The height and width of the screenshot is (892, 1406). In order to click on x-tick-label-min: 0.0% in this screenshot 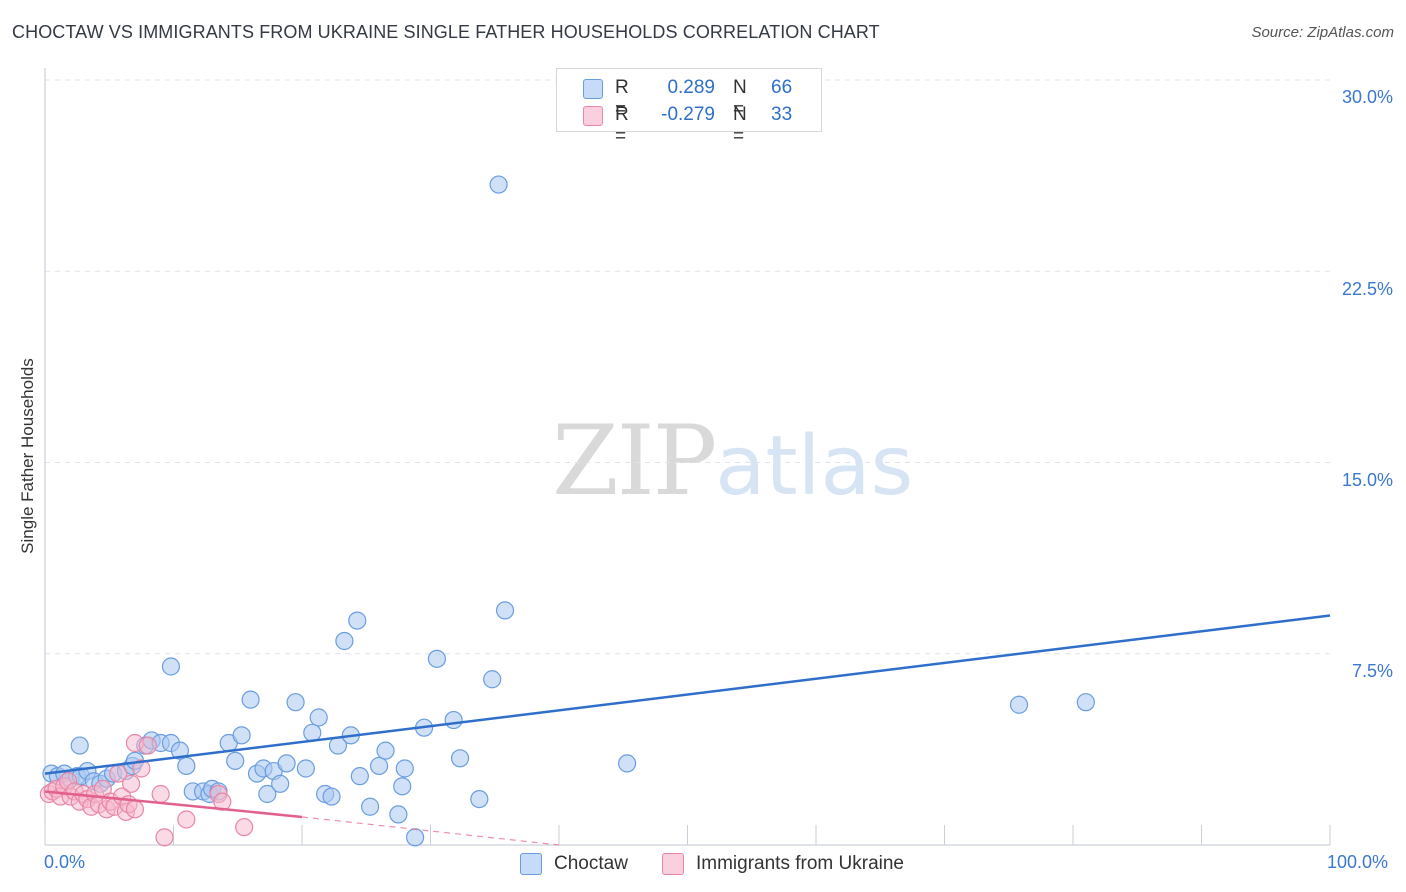, I will do `click(65, 862)`.